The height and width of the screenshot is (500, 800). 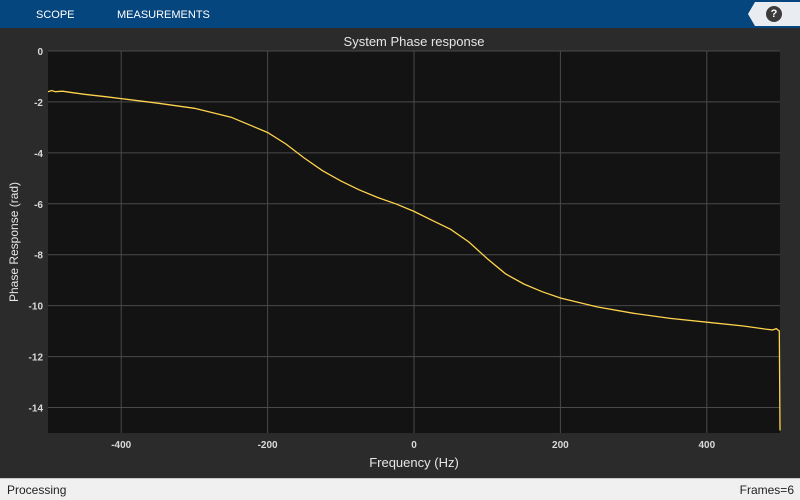 I want to click on chart-title: System Phase response, so click(x=414, y=41).